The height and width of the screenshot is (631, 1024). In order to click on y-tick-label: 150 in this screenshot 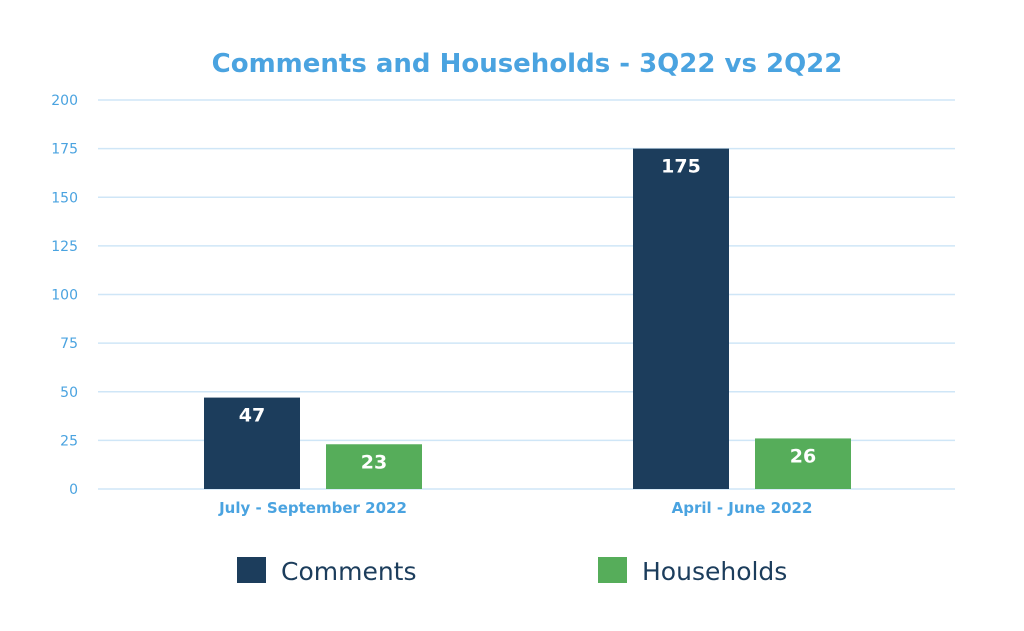, I will do `click(64, 198)`.